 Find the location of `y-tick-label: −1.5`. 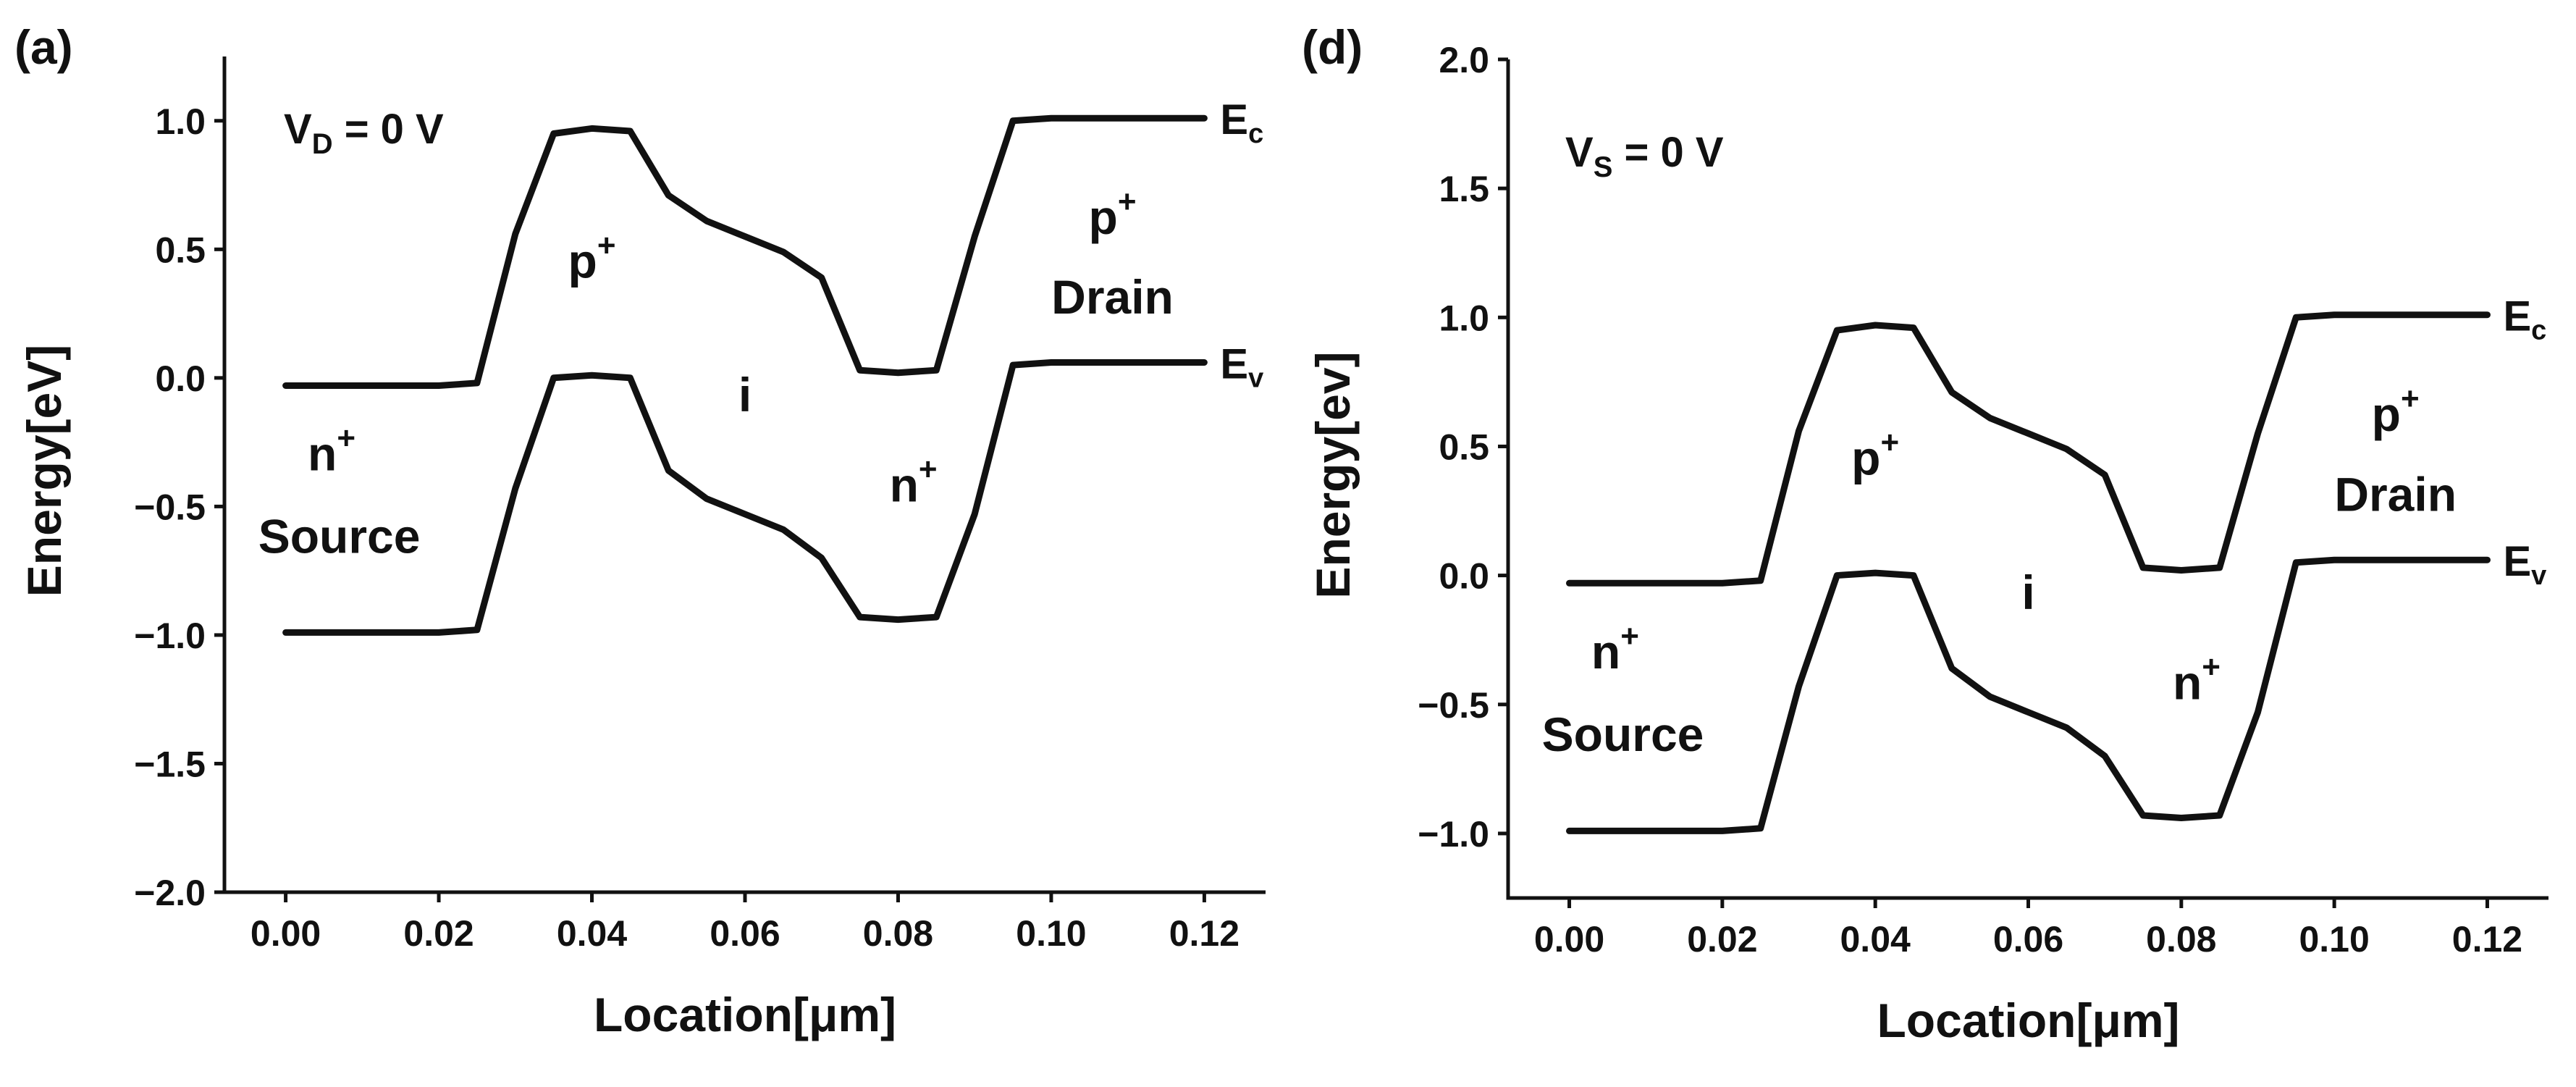

y-tick-label: −1.5 is located at coordinates (170, 764).